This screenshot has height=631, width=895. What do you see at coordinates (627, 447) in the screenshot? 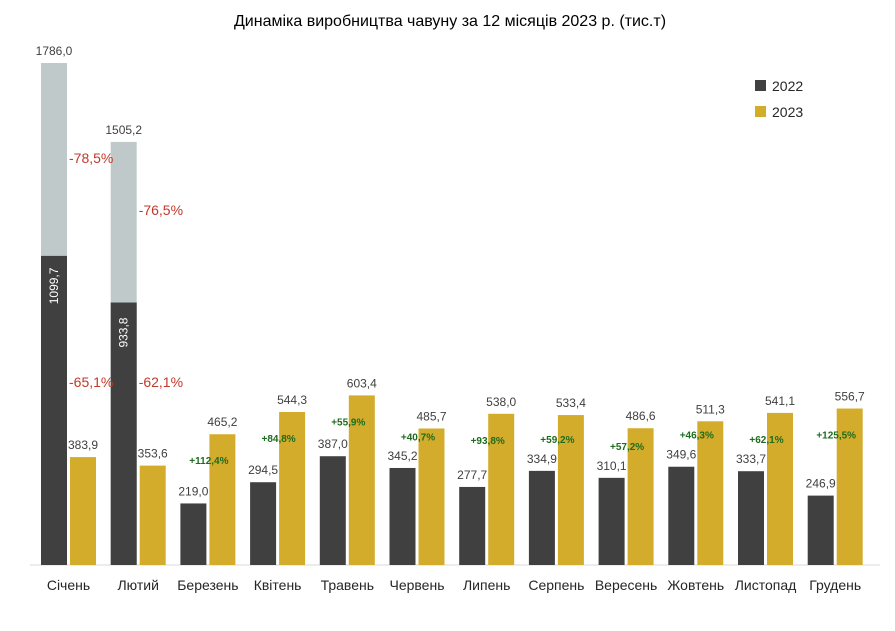
I see `change-label-8: +57,2%` at bounding box center [627, 447].